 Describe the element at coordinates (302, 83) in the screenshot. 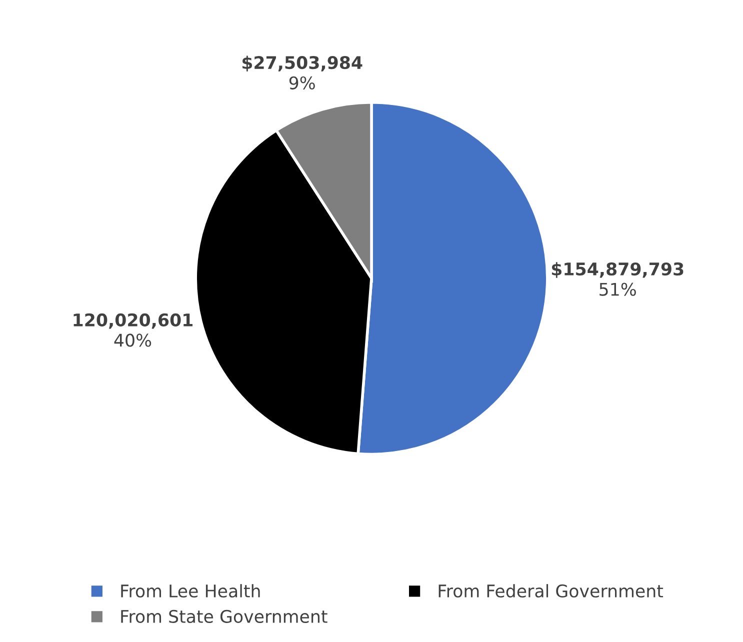

I see `text: 9%` at that location.